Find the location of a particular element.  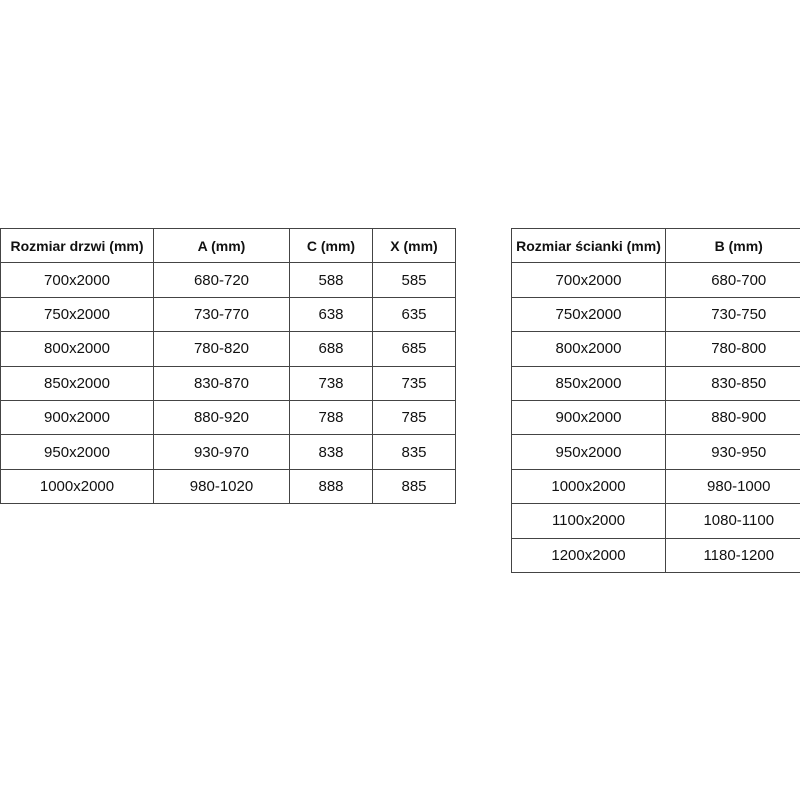

table-row: 850x2000 830-850 is located at coordinates (655, 383).